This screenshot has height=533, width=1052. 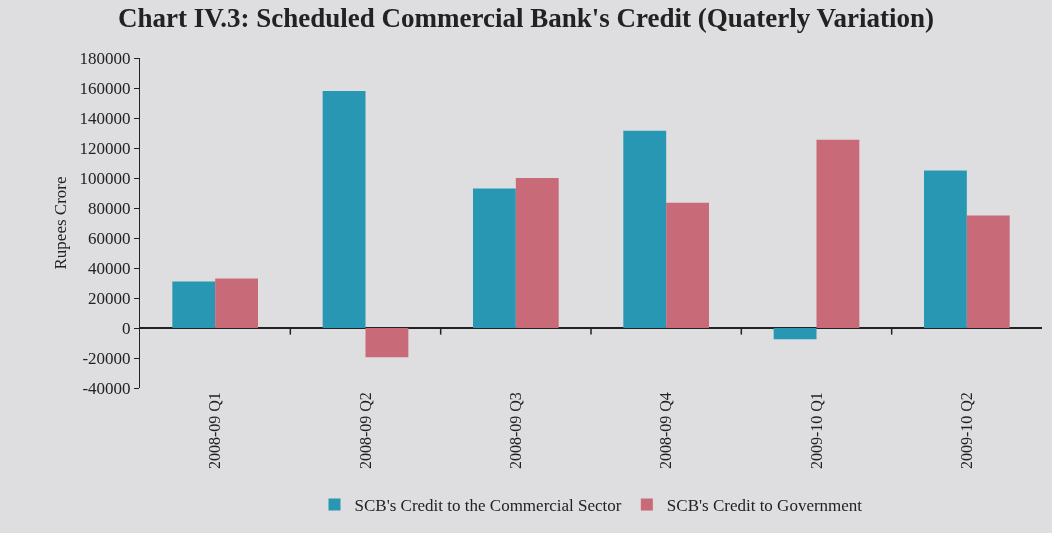 What do you see at coordinates (526, 17) in the screenshot?
I see `chart-title: Chart IV.3: Scheduled Commercial Bank's Credit (Quaterly Variation)` at bounding box center [526, 17].